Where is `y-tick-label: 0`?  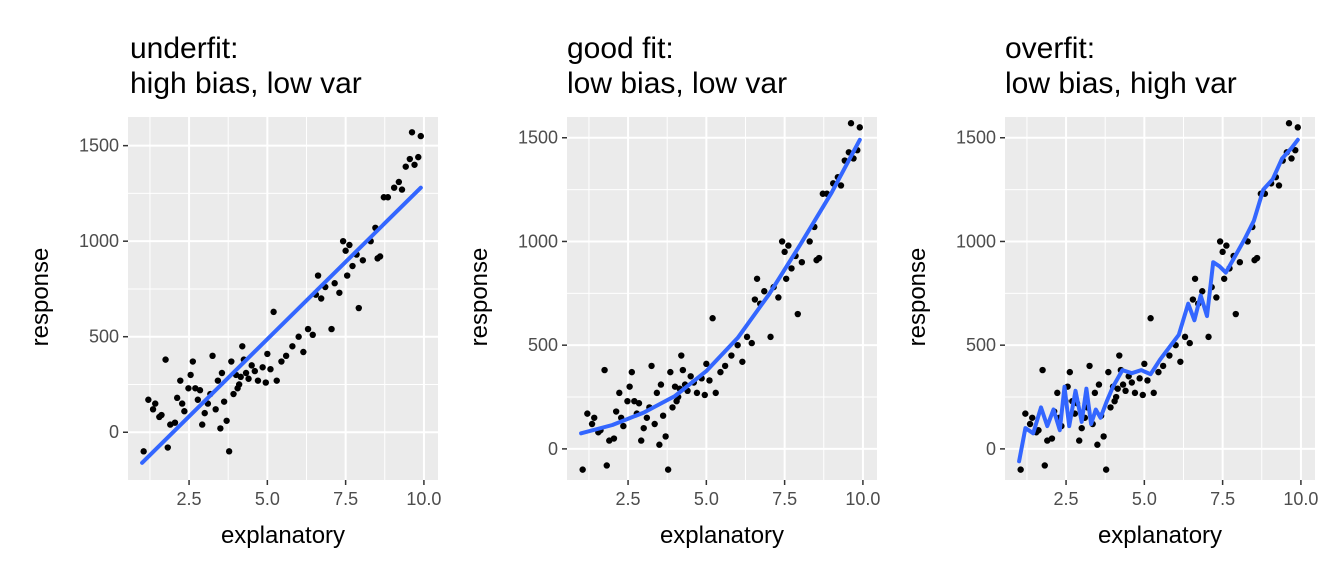 y-tick-label: 0 is located at coordinates (114, 432).